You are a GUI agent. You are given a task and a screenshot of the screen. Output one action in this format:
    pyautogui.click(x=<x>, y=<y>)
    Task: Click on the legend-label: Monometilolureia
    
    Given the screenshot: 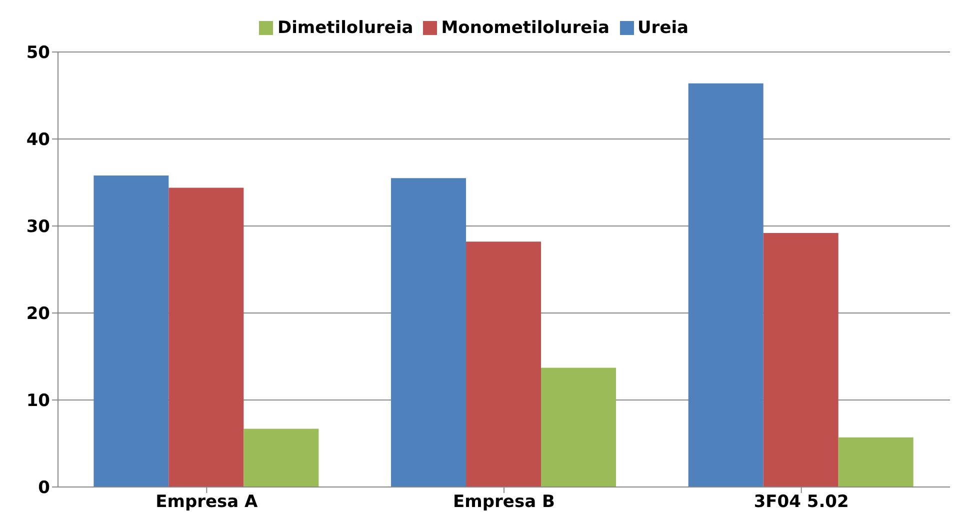 What is the action you would take?
    pyautogui.click(x=525, y=28)
    